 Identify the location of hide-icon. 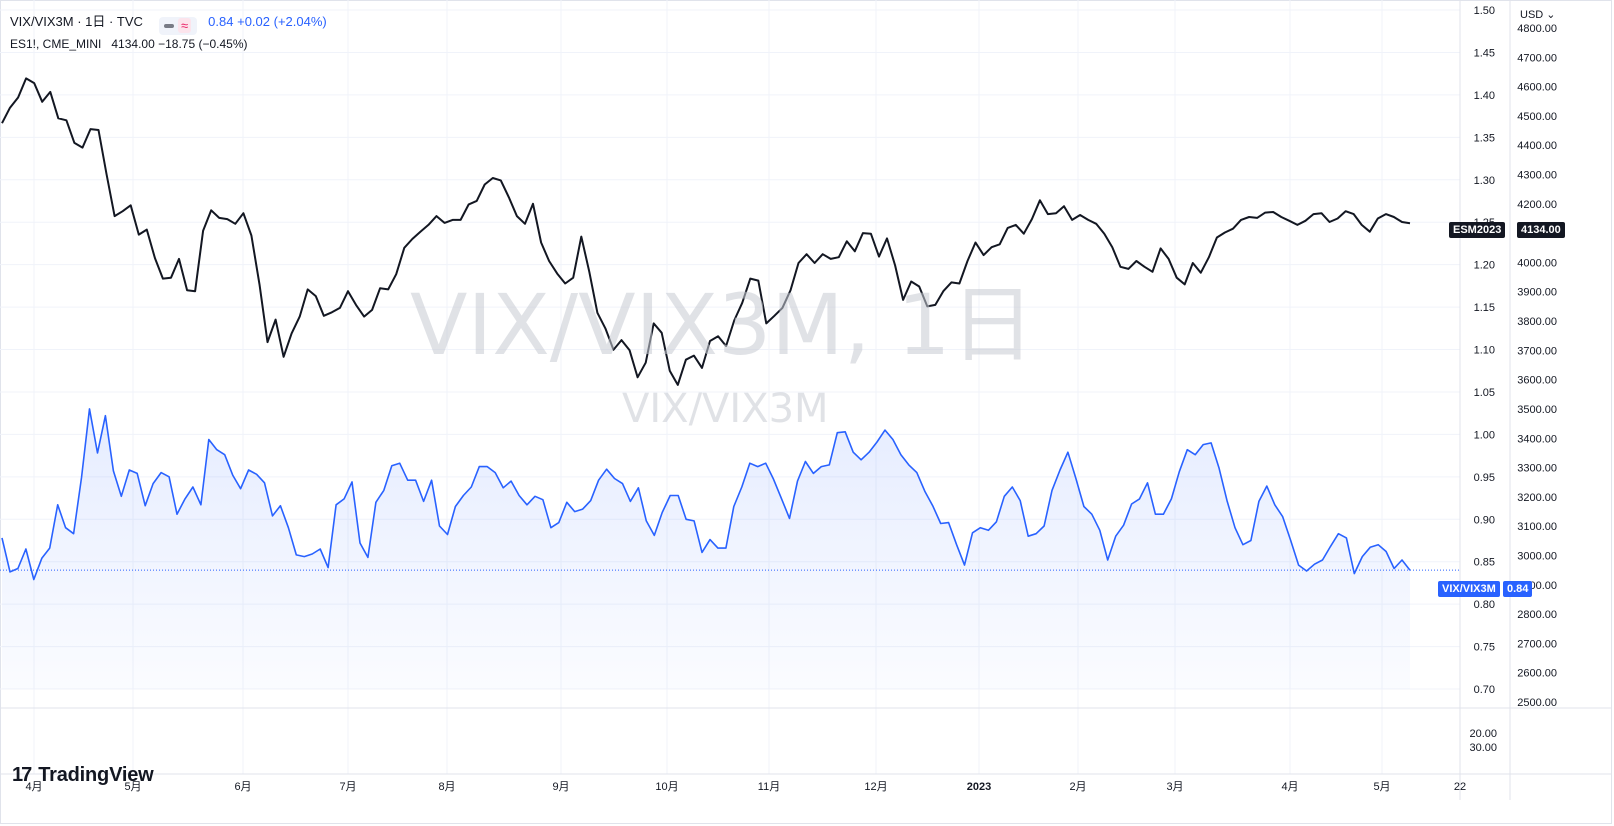
(168, 26).